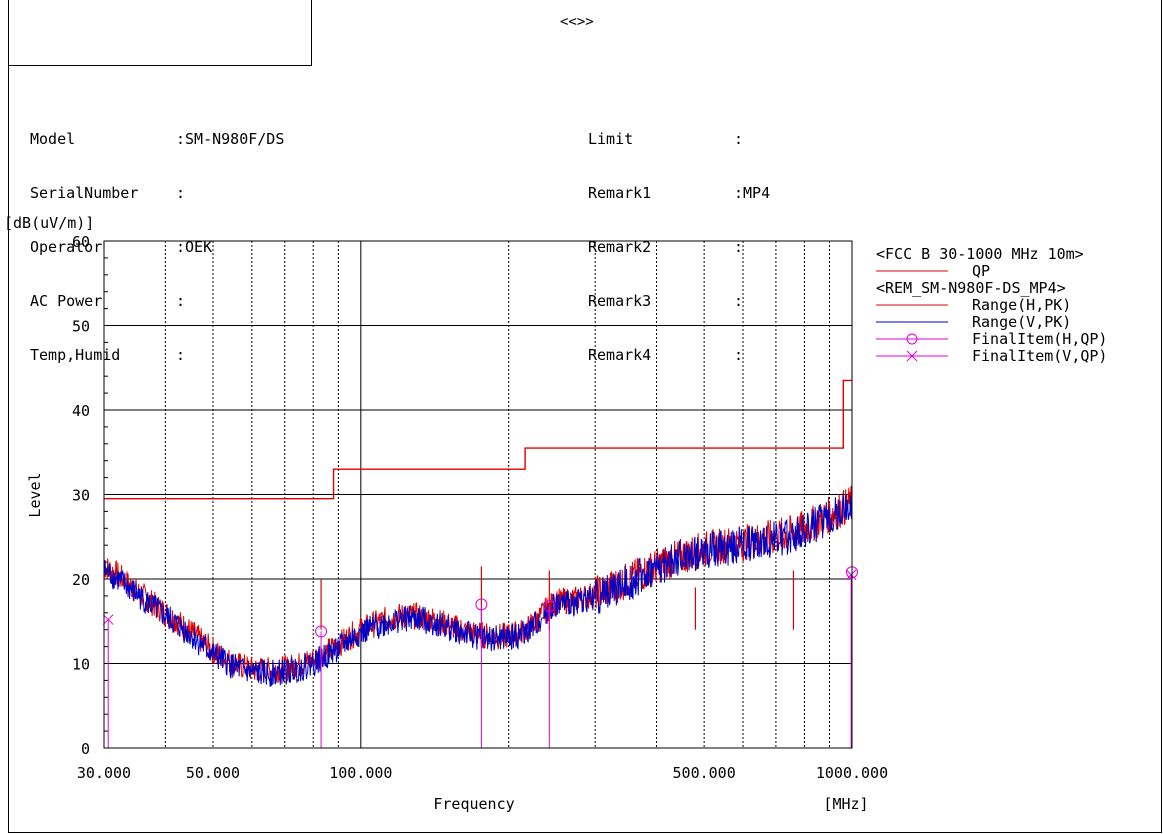 Image resolution: width=1163 pixels, height=834 pixels. What do you see at coordinates (81, 242) in the screenshot?
I see `y-tick-label: 60` at bounding box center [81, 242].